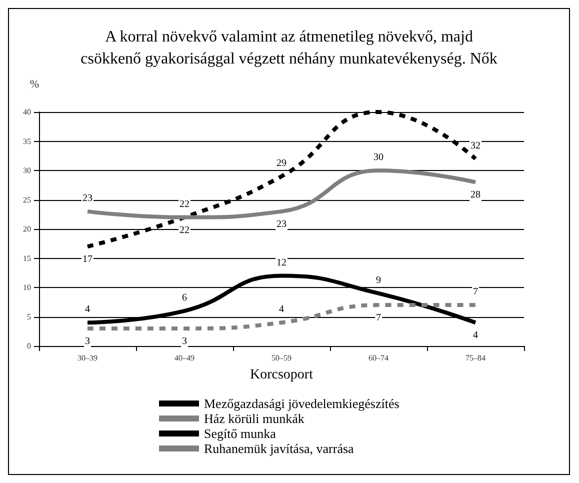  Describe the element at coordinates (476, 358) in the screenshot. I see `x-tick-label: 75–84` at that location.